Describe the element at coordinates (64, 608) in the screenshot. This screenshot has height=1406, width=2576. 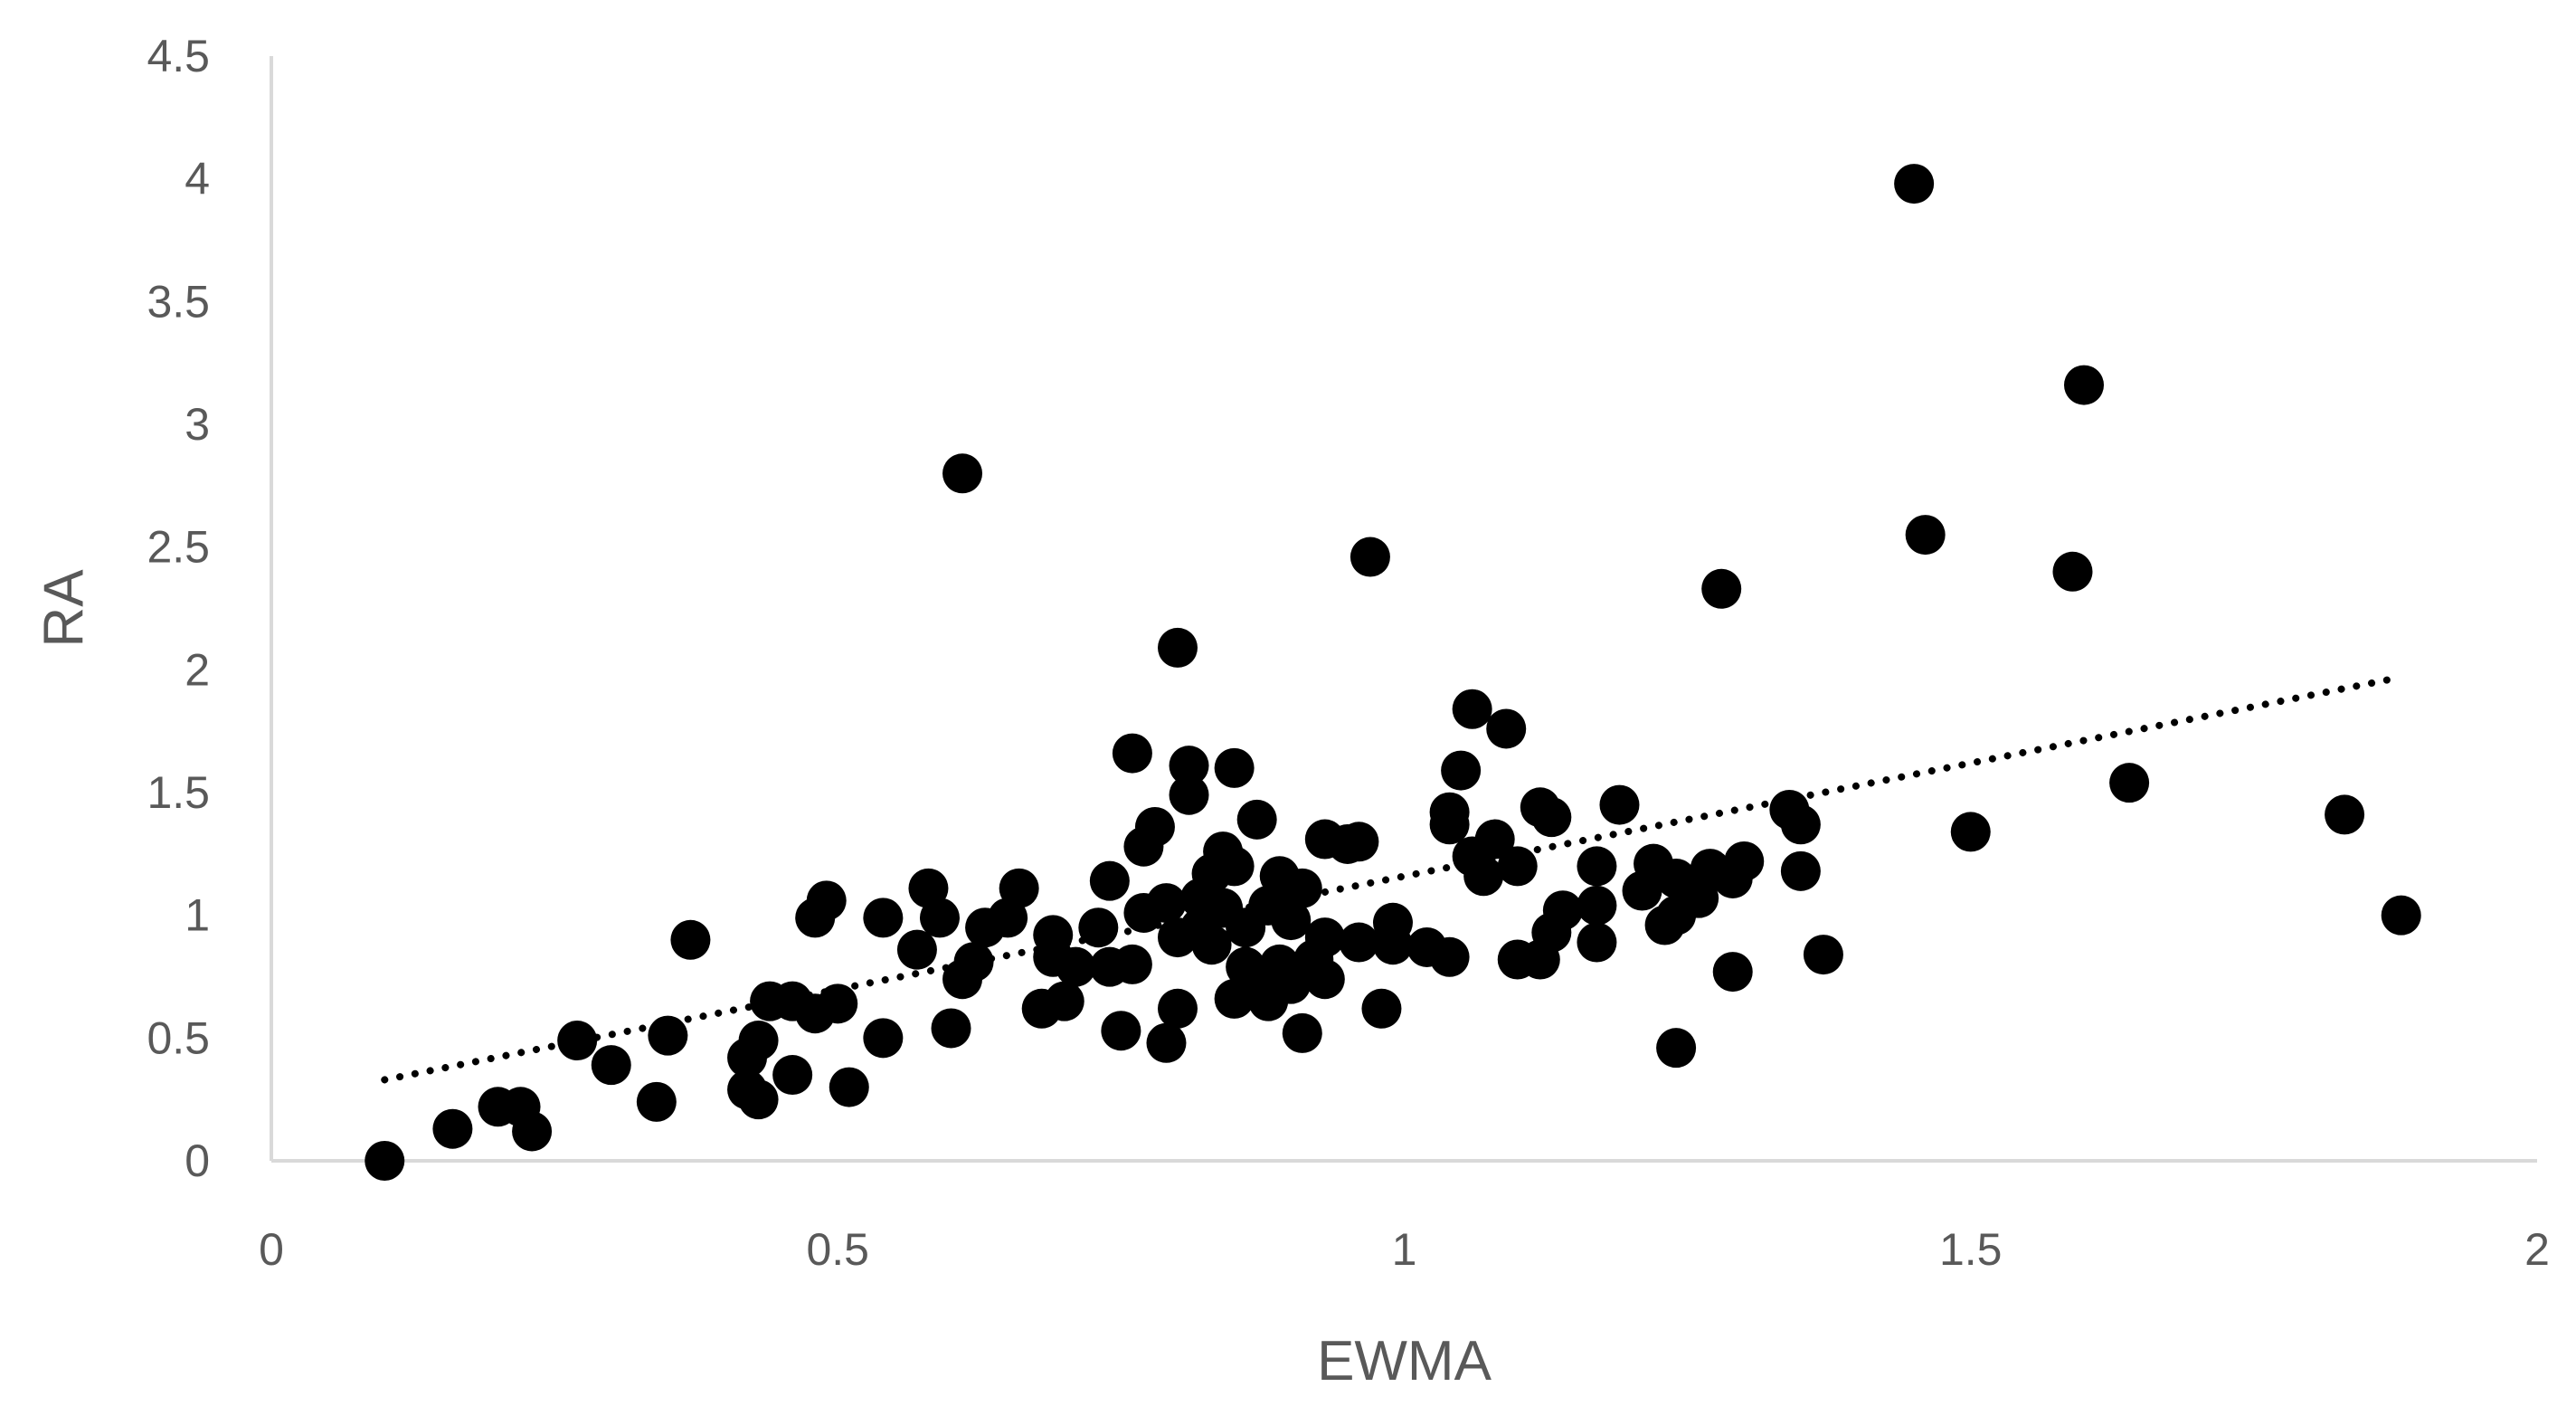
I see `y-axis-title: RA` at that location.